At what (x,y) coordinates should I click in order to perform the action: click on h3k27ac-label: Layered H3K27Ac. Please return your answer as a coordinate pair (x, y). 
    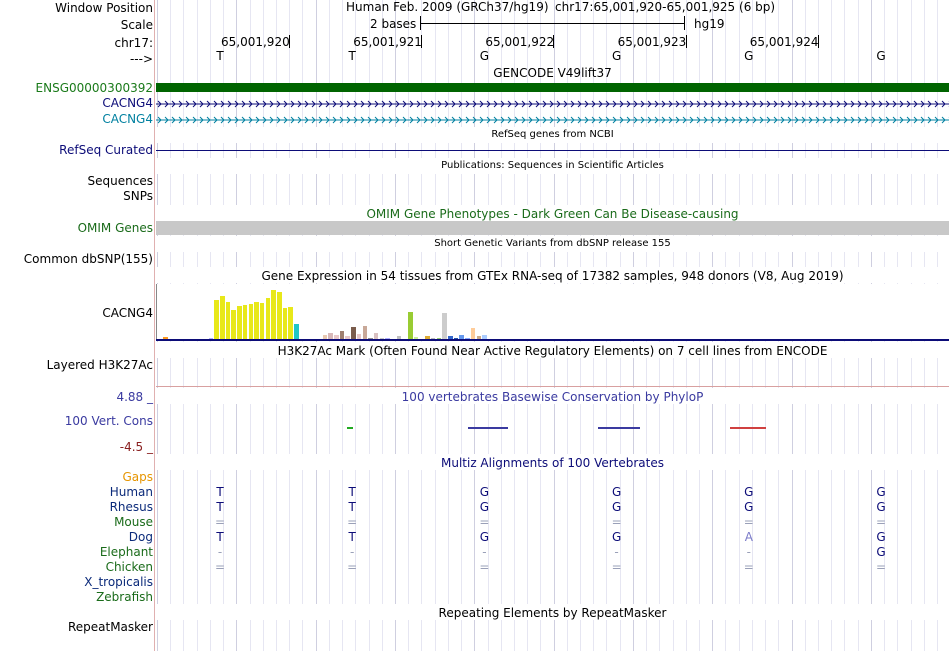
    Looking at the image, I should click on (99, 365).